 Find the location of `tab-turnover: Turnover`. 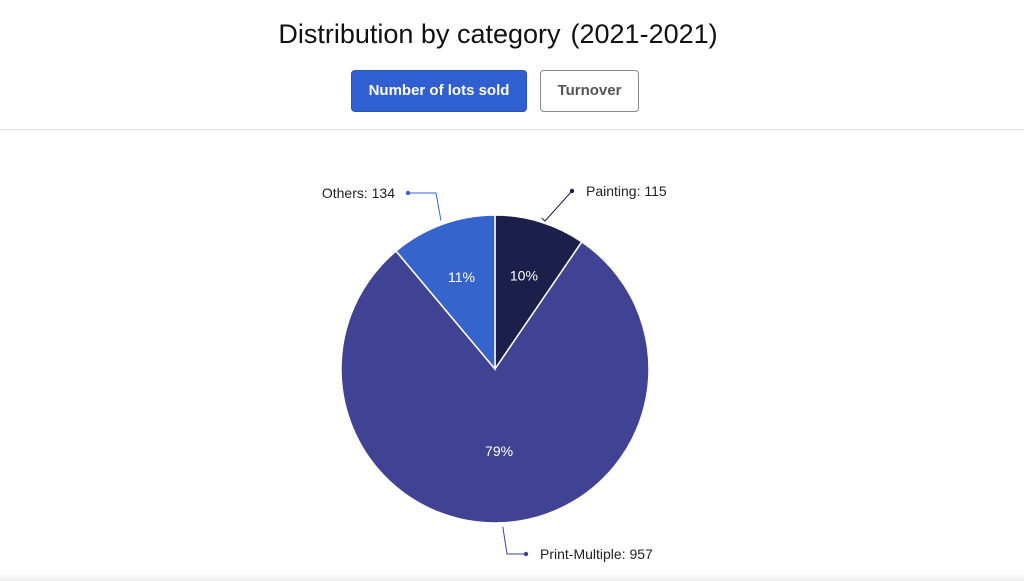

tab-turnover: Turnover is located at coordinates (589, 91).